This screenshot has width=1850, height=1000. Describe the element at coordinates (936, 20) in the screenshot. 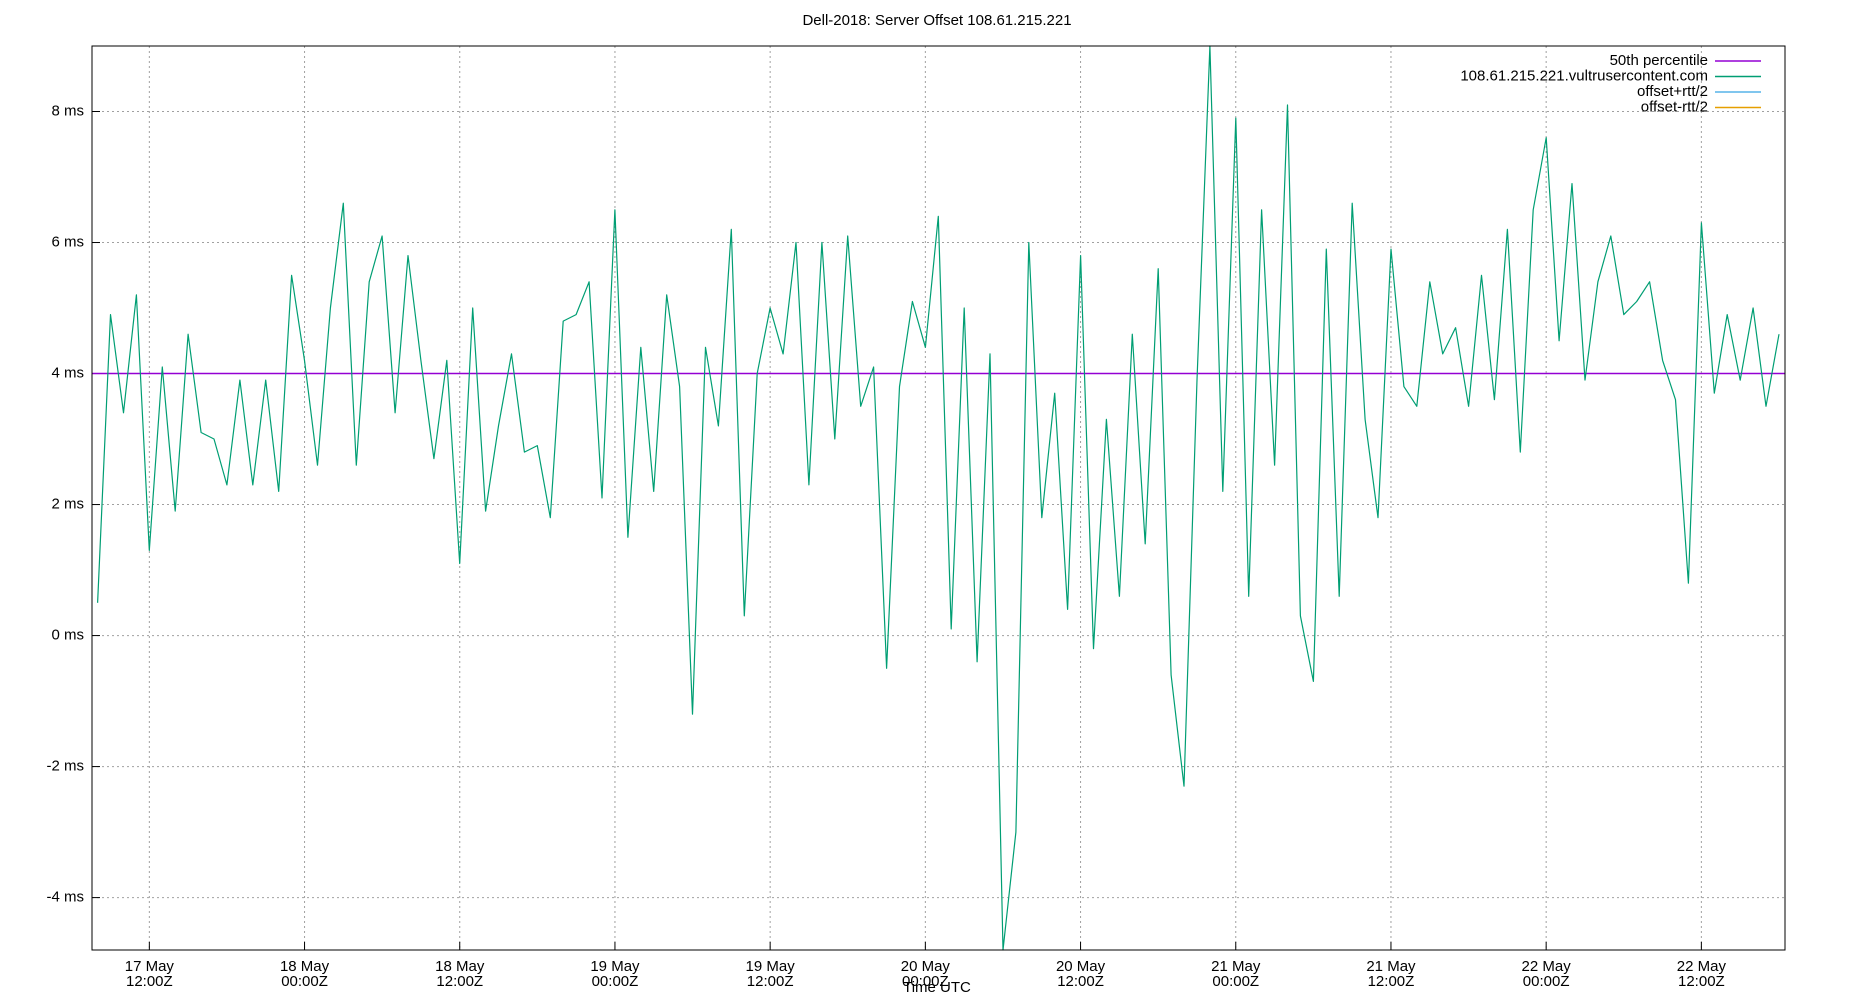

I see `chart-title: Dell-2018: Server Offset 108.61.215.221` at that location.